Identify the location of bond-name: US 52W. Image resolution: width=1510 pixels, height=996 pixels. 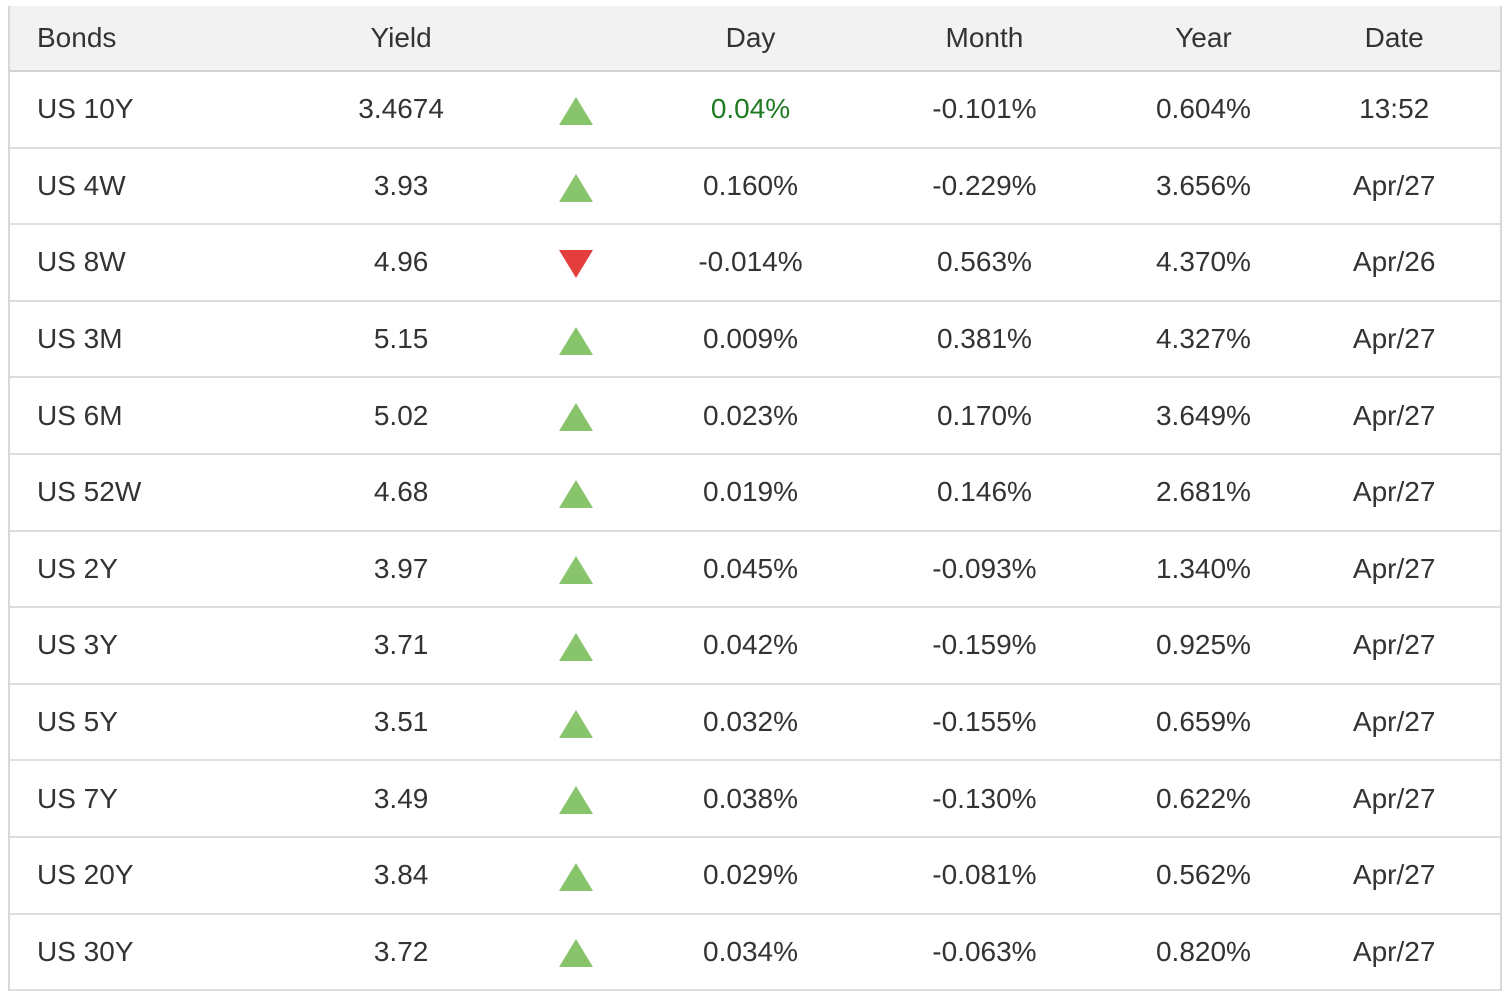
(89, 492).